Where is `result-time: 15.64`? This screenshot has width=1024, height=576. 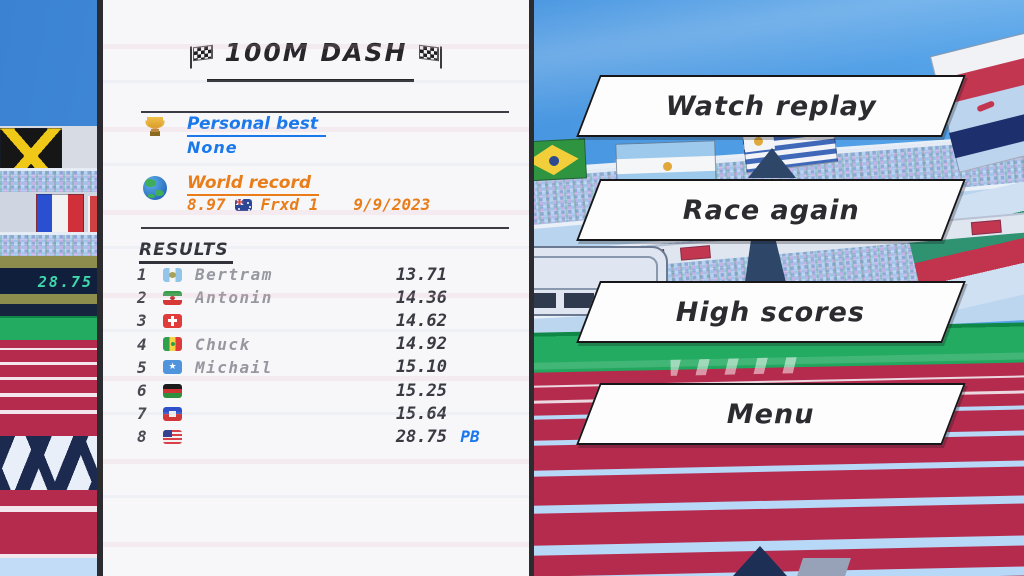 result-time: 15.64 is located at coordinates (421, 413).